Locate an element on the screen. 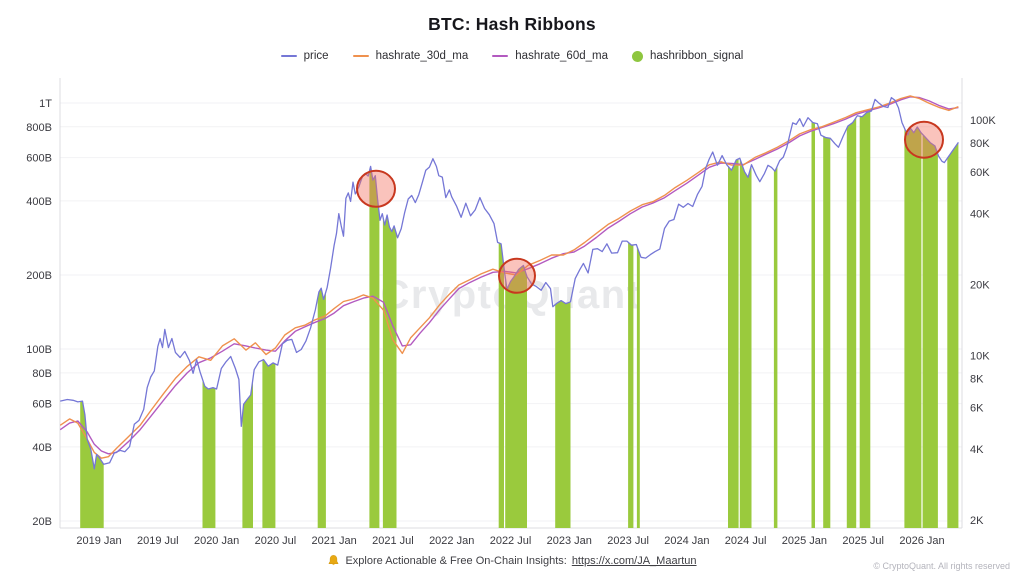 The height and width of the screenshot is (576, 1024). legend-item-hashribbon-signal: hashribbon_signal is located at coordinates (687, 56).